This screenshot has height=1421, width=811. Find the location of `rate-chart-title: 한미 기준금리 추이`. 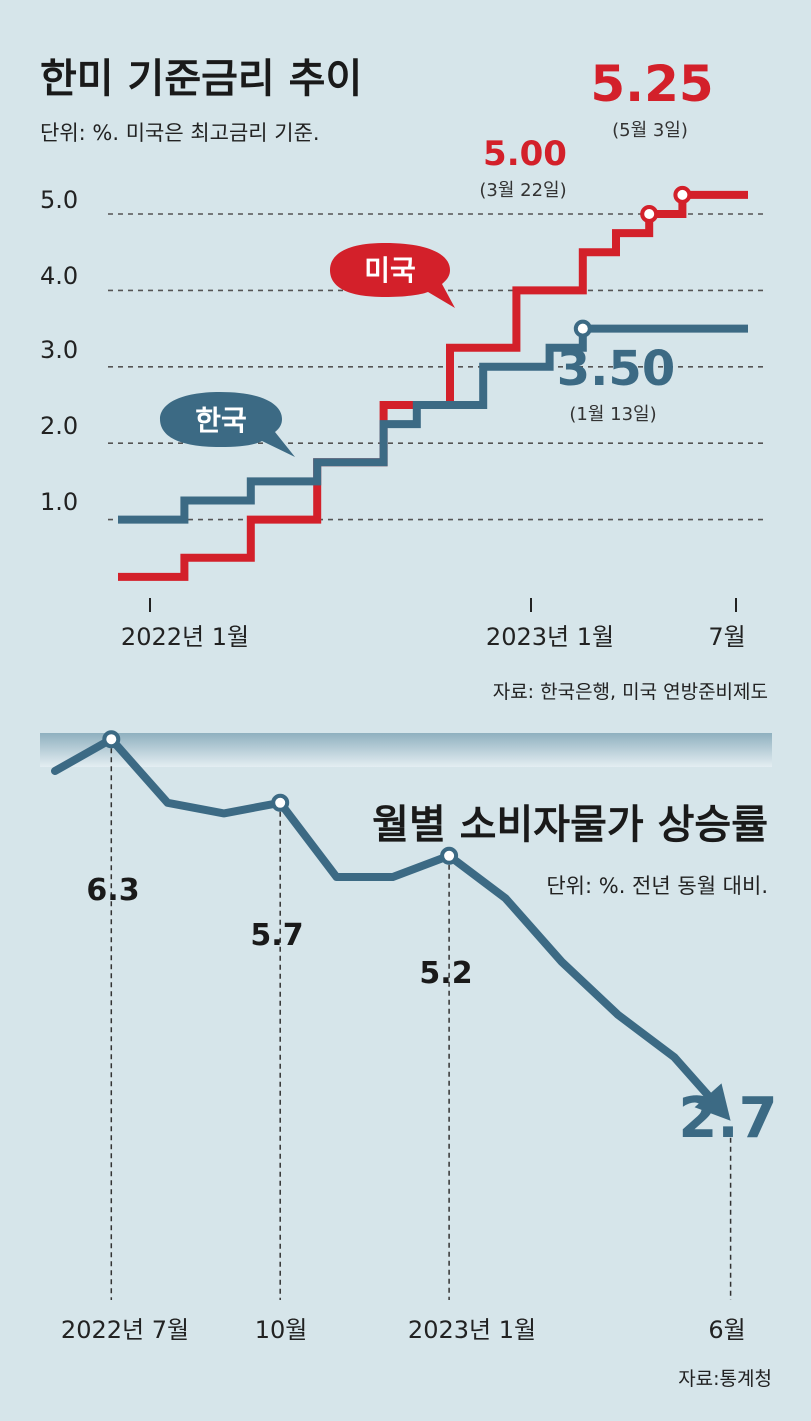

rate-chart-title: 한미 기준금리 추이 is located at coordinates (201, 79).